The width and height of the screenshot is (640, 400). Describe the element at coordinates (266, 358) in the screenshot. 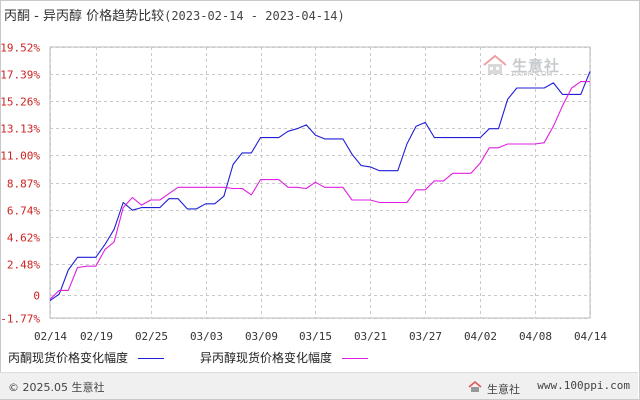

I see `legend-label-ipa: 异丙醇现货价格变化幅度` at that location.